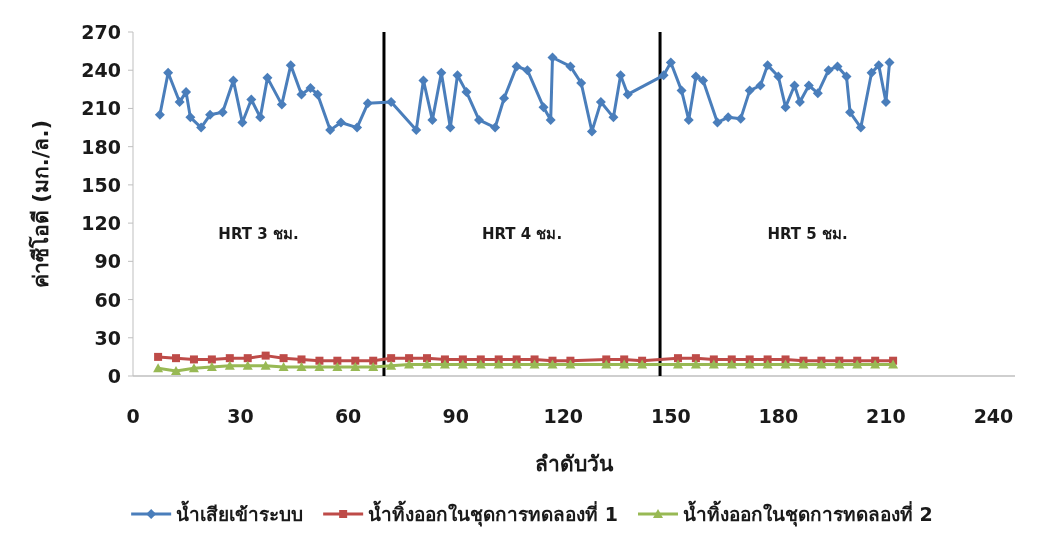 Image resolution: width=1064 pixels, height=534 pixels. Describe the element at coordinates (101, 223) in the screenshot. I see `y-tick-label: 120` at that location.